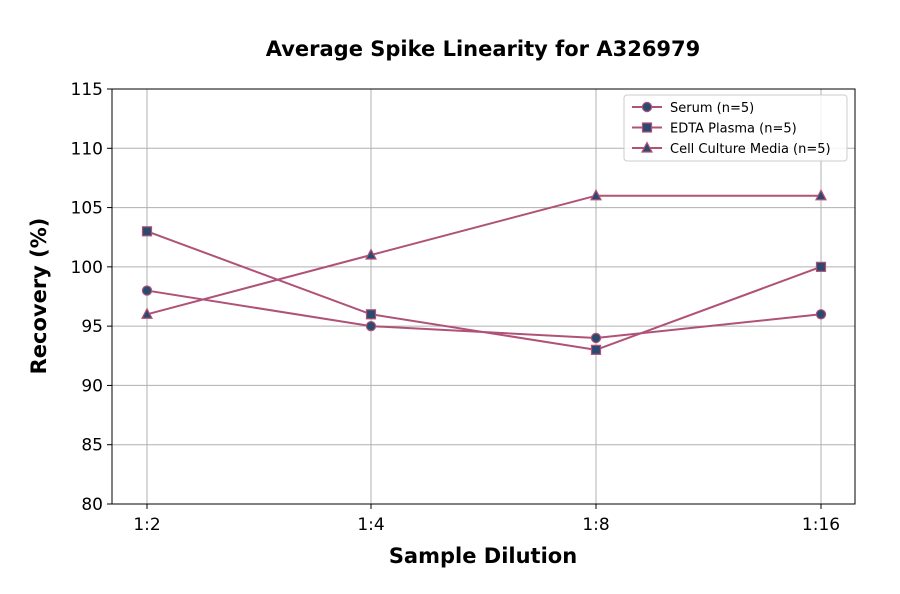 This screenshot has height=594, width=900. I want to click on legend-marker-circle, so click(647, 107).